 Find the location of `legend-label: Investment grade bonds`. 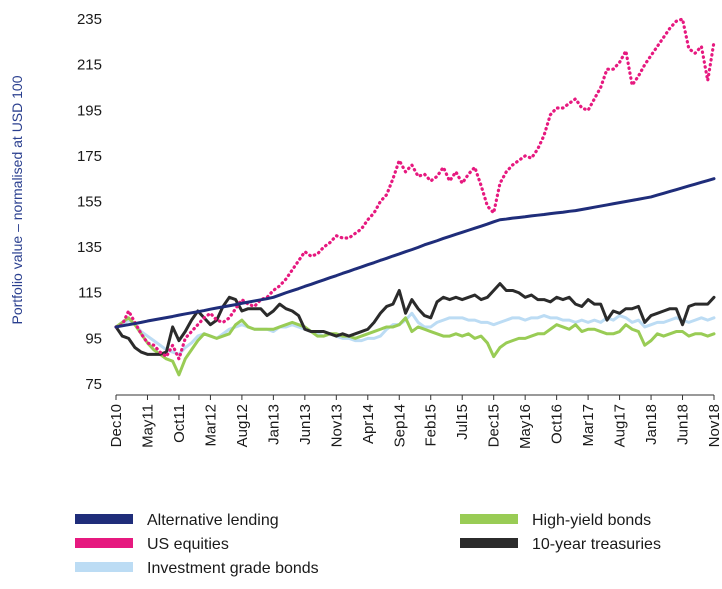

legend-label: Investment grade bonds is located at coordinates (233, 568).